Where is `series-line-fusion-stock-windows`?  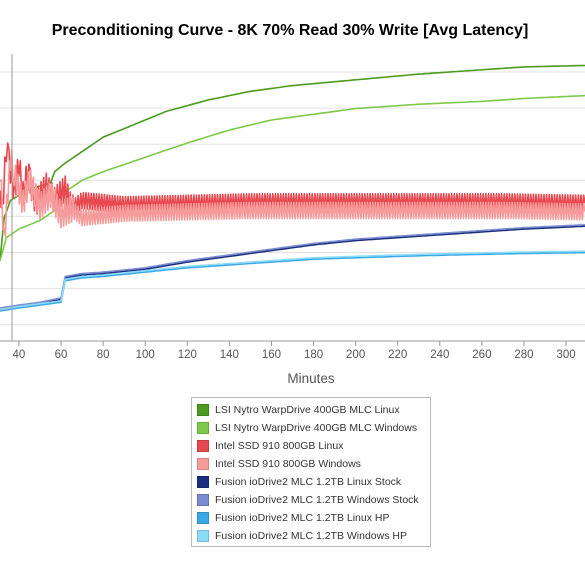
series-line-fusion-stock-windows is located at coordinates (292, 266).